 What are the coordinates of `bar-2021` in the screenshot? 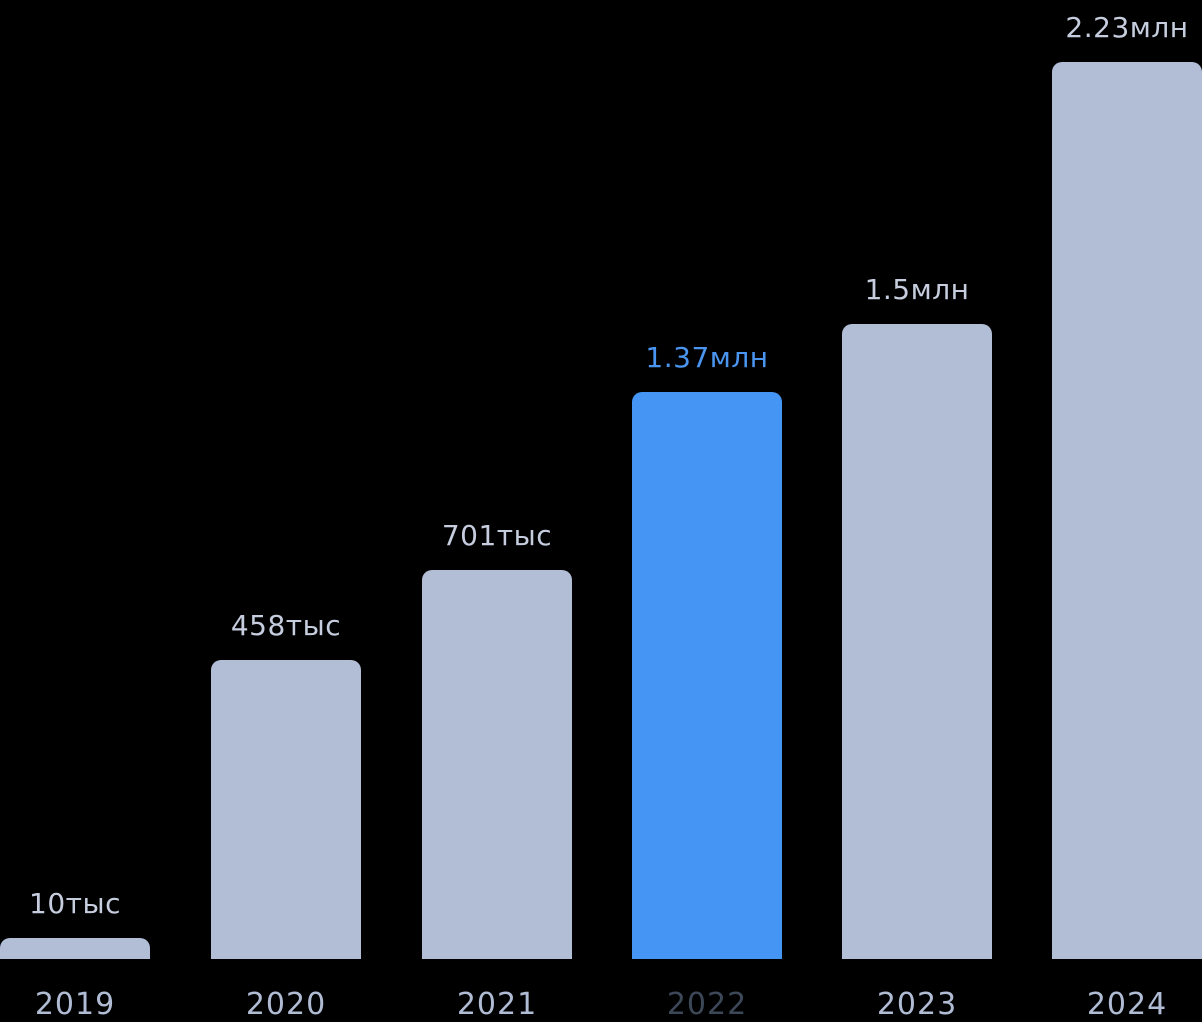 It's located at (497, 764).